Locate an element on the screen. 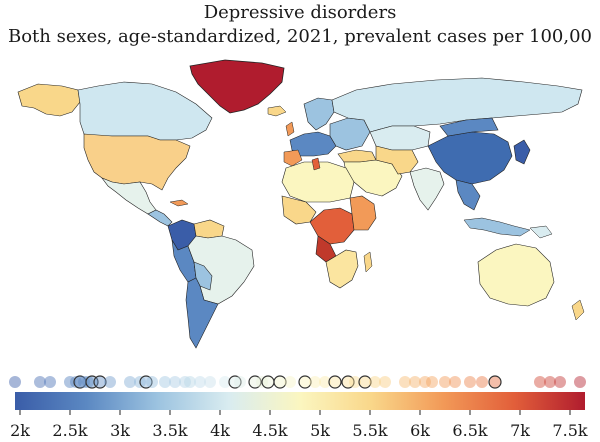 The height and width of the screenshot is (442, 600). region-russia is located at coordinates (457, 105).